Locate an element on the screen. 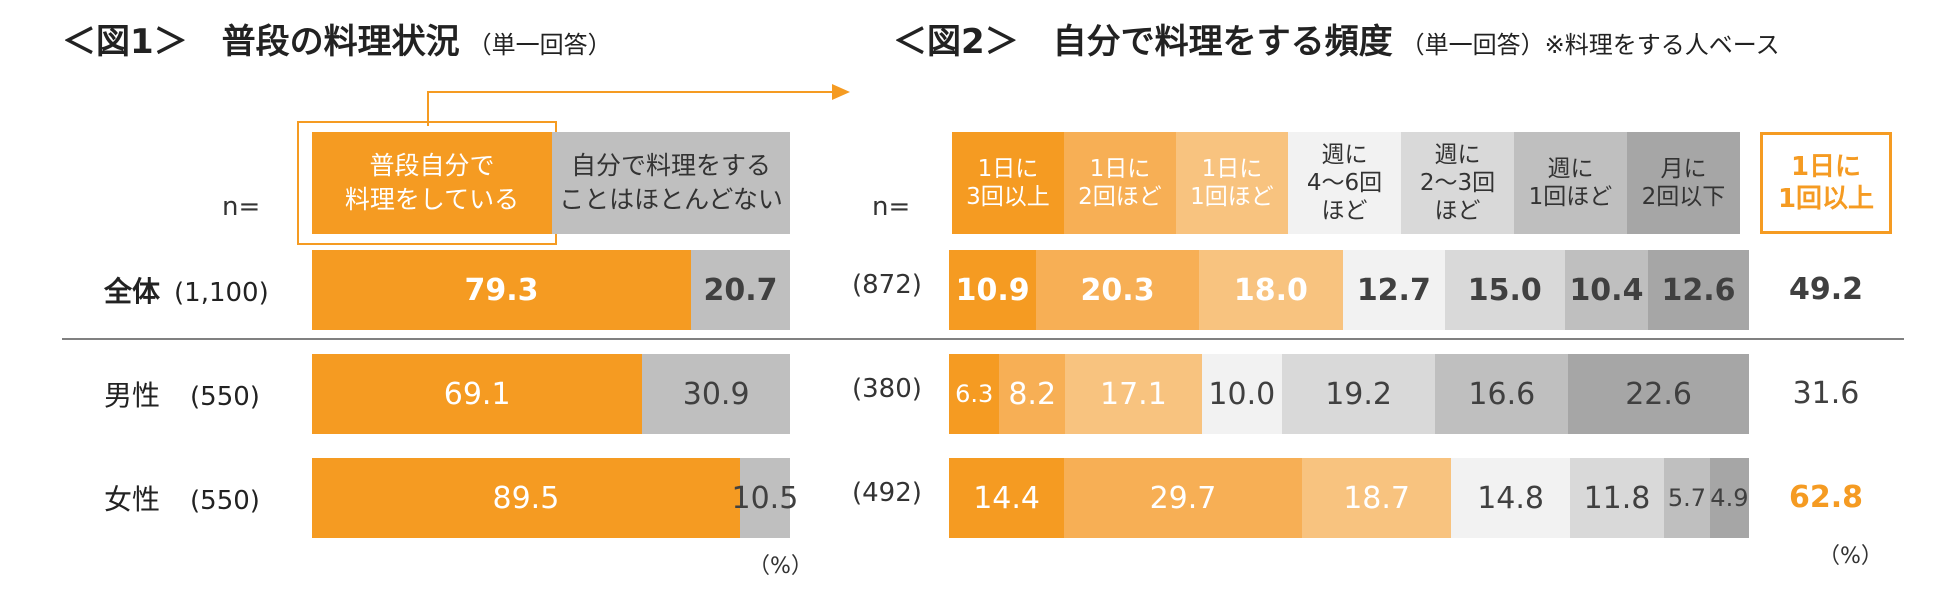 The image size is (1950, 593). fig2-bar-segment: 19.2 is located at coordinates (1358, 394).